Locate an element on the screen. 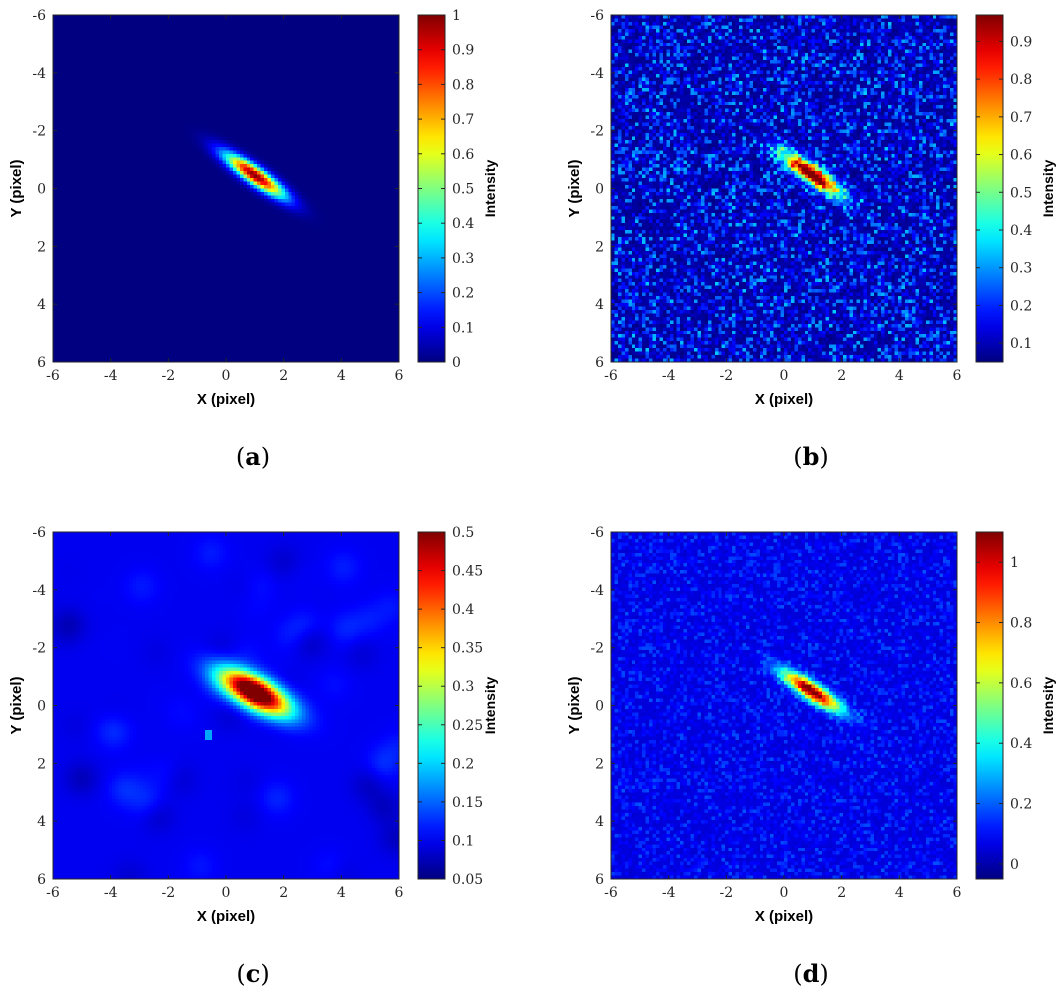 The width and height of the screenshot is (1061, 998). panel-label: (b) is located at coordinates (811, 456).